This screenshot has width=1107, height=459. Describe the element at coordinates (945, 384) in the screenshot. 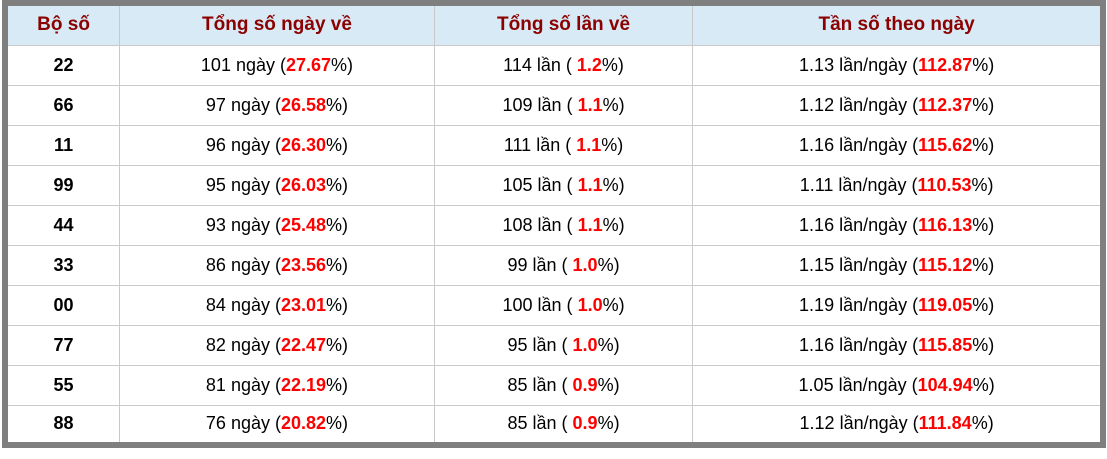

I see `freq-percent: 104.94` at that location.